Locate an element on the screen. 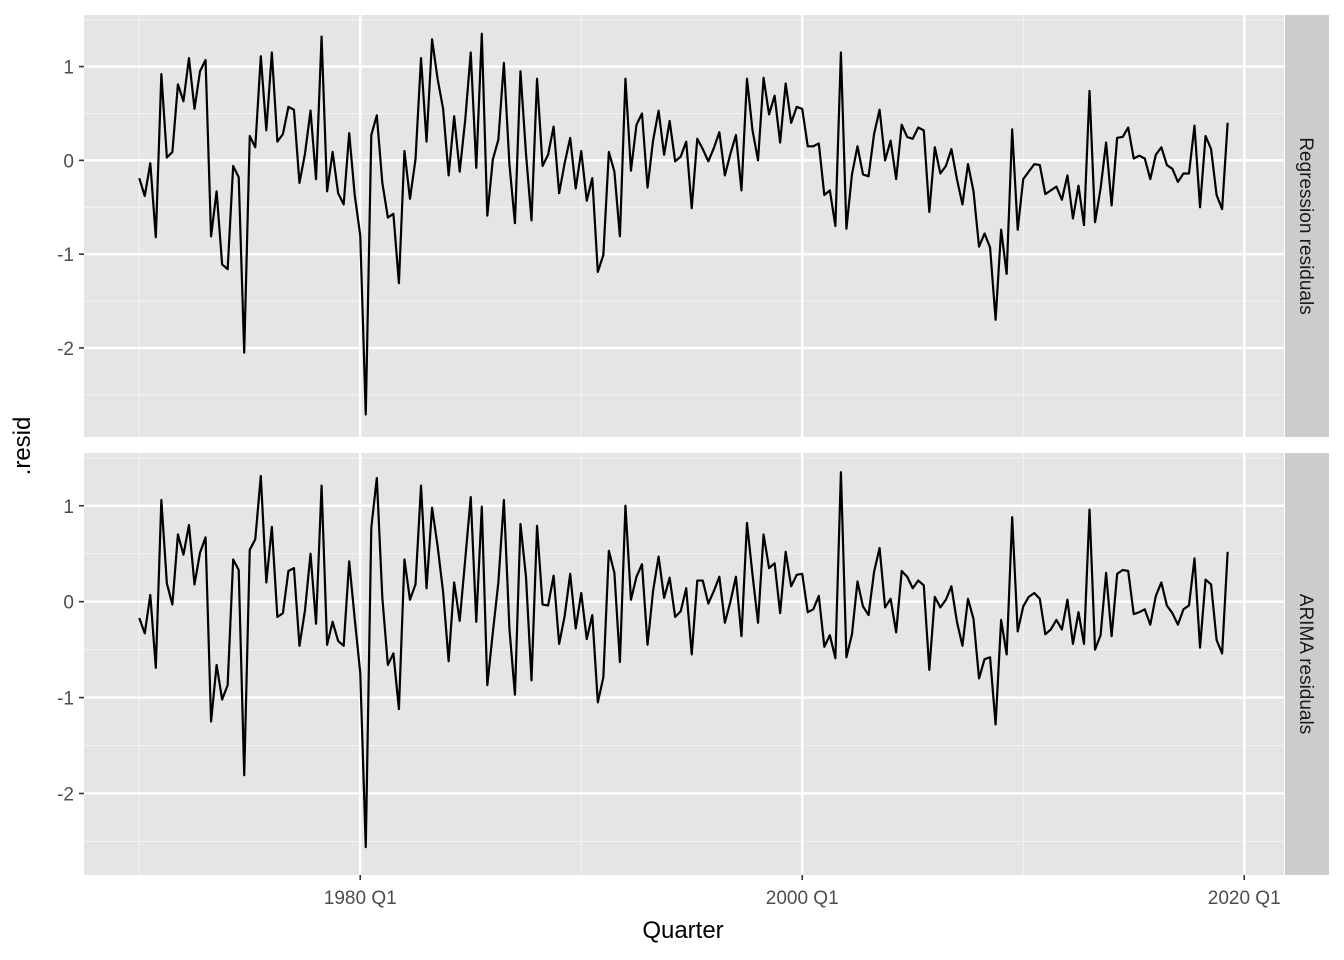  y-axis-title: .resid is located at coordinates (22, 446).